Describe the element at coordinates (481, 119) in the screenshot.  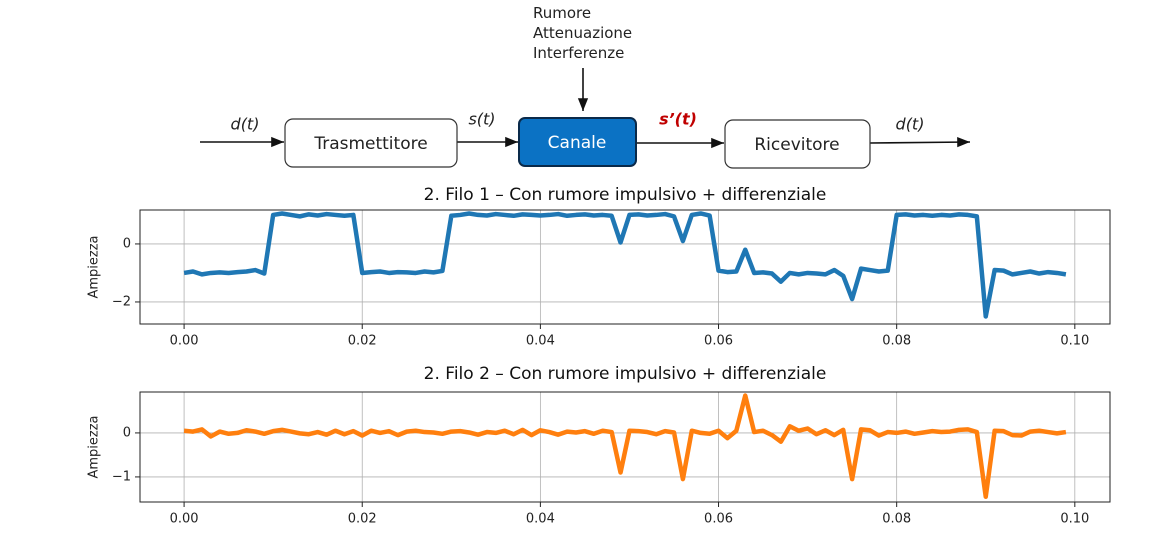
I see `edge-label: s(t)` at that location.